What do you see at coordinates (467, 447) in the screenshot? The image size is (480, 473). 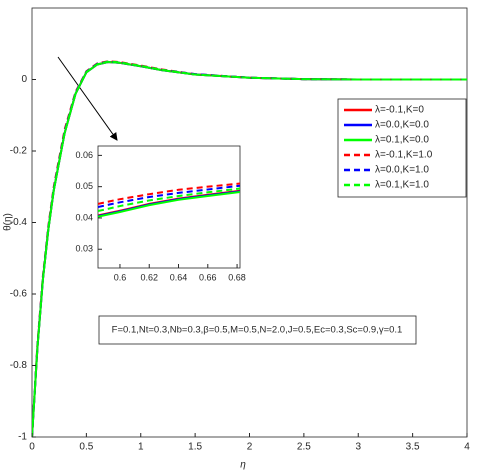 I see `x-tick-label: 4` at bounding box center [467, 447].